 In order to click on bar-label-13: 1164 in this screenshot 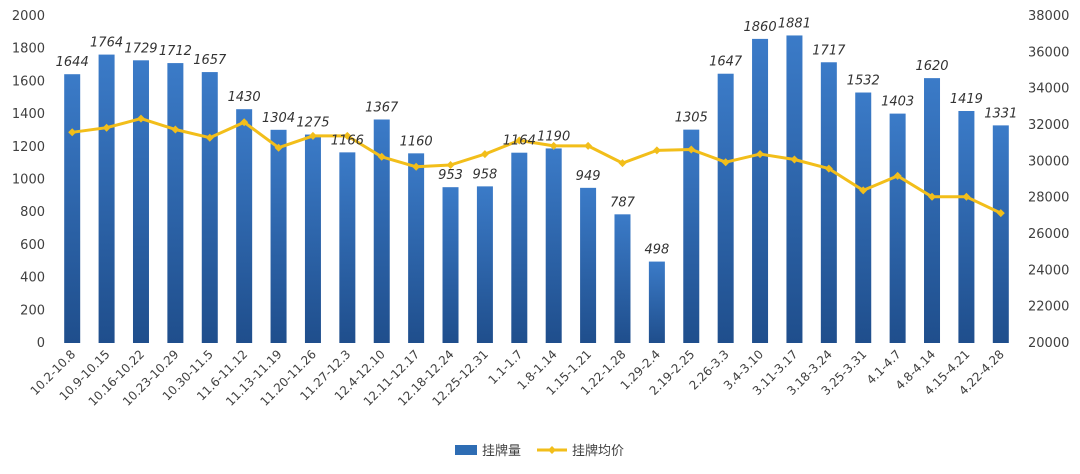, I will do `click(519, 141)`.